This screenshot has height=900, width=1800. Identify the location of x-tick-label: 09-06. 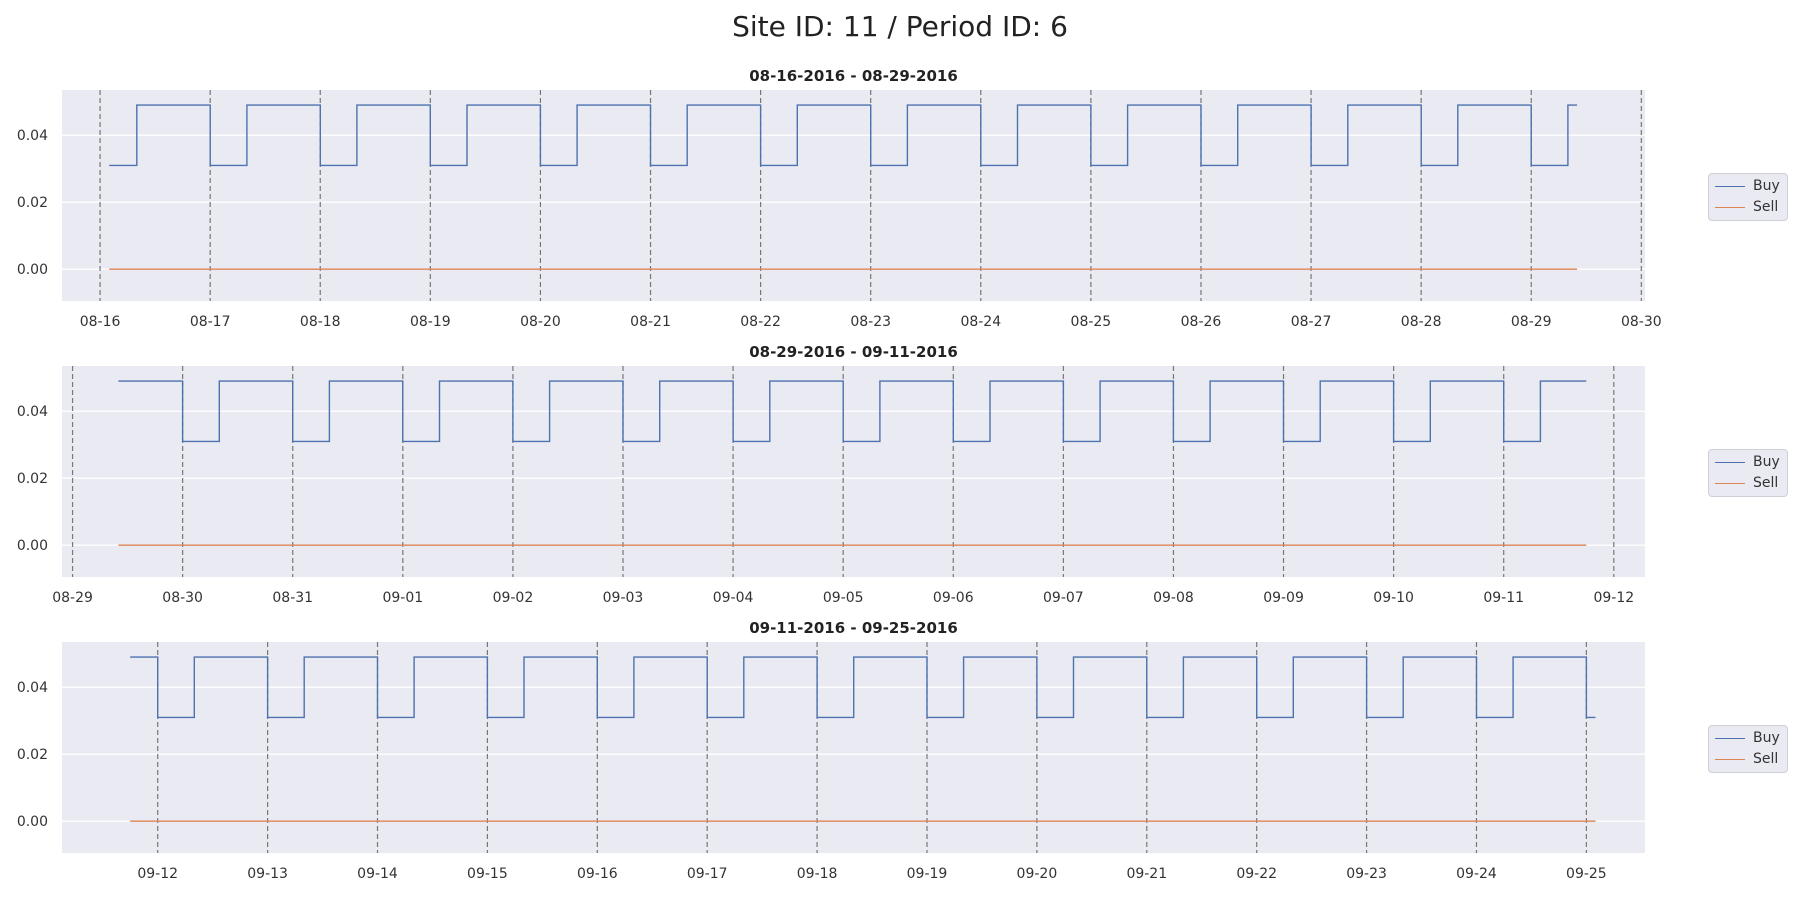
(953, 598).